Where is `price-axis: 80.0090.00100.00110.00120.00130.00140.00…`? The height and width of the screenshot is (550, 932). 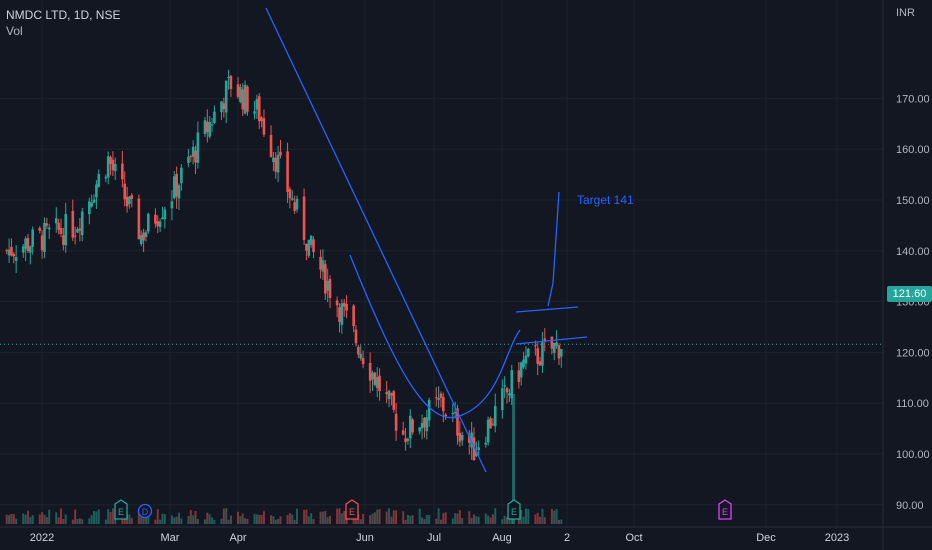 price-axis: 80.0090.00100.00110.00120.00130.00140.00… is located at coordinates (906, 275).